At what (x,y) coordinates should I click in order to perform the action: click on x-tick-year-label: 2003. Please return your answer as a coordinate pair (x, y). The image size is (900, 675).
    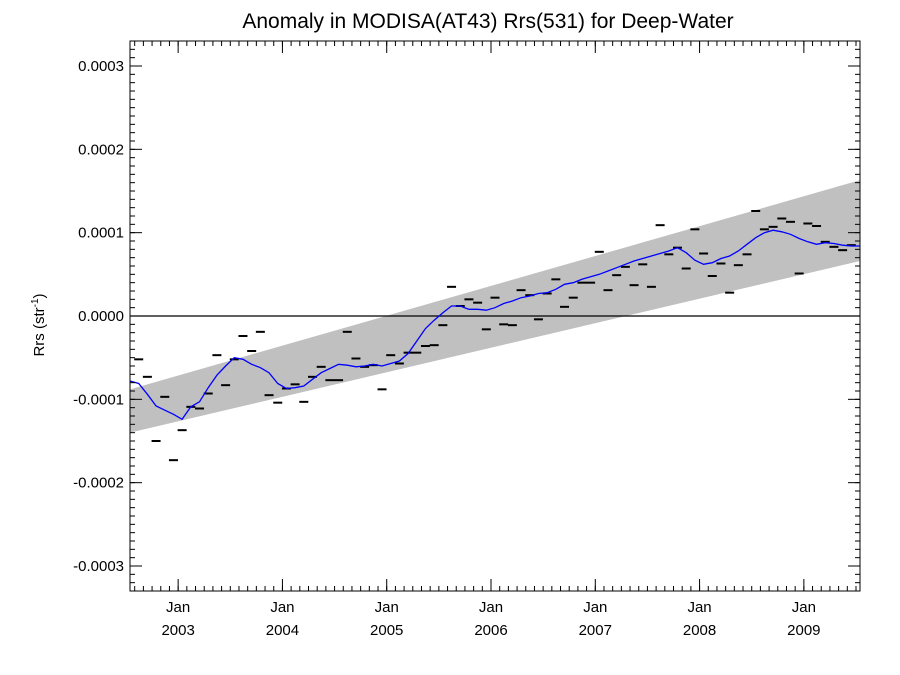
    Looking at the image, I should click on (177, 630).